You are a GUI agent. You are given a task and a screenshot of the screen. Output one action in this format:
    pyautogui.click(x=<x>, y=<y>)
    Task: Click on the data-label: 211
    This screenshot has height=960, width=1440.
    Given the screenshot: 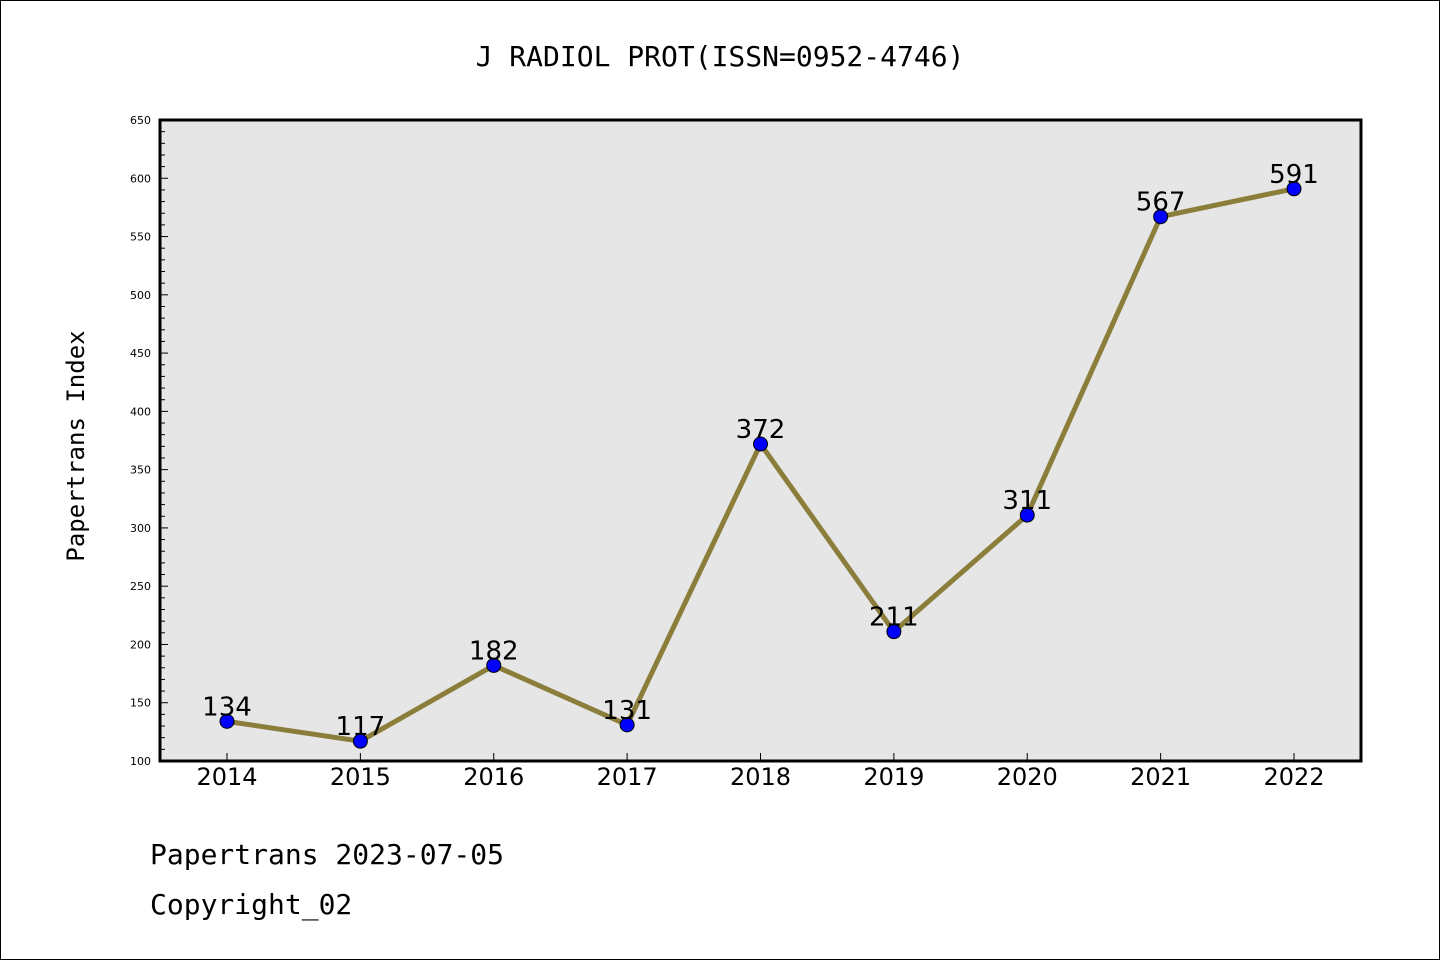 What is the action you would take?
    pyautogui.click(x=894, y=618)
    